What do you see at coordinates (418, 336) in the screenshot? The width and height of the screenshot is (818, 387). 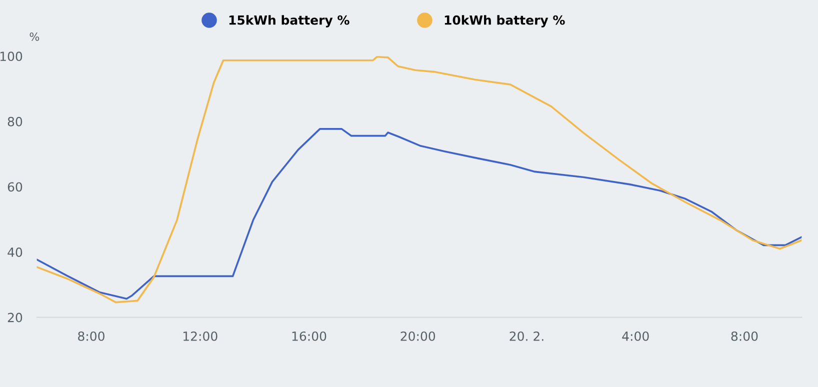 I see `x-tick-label: 20:00` at bounding box center [418, 336].